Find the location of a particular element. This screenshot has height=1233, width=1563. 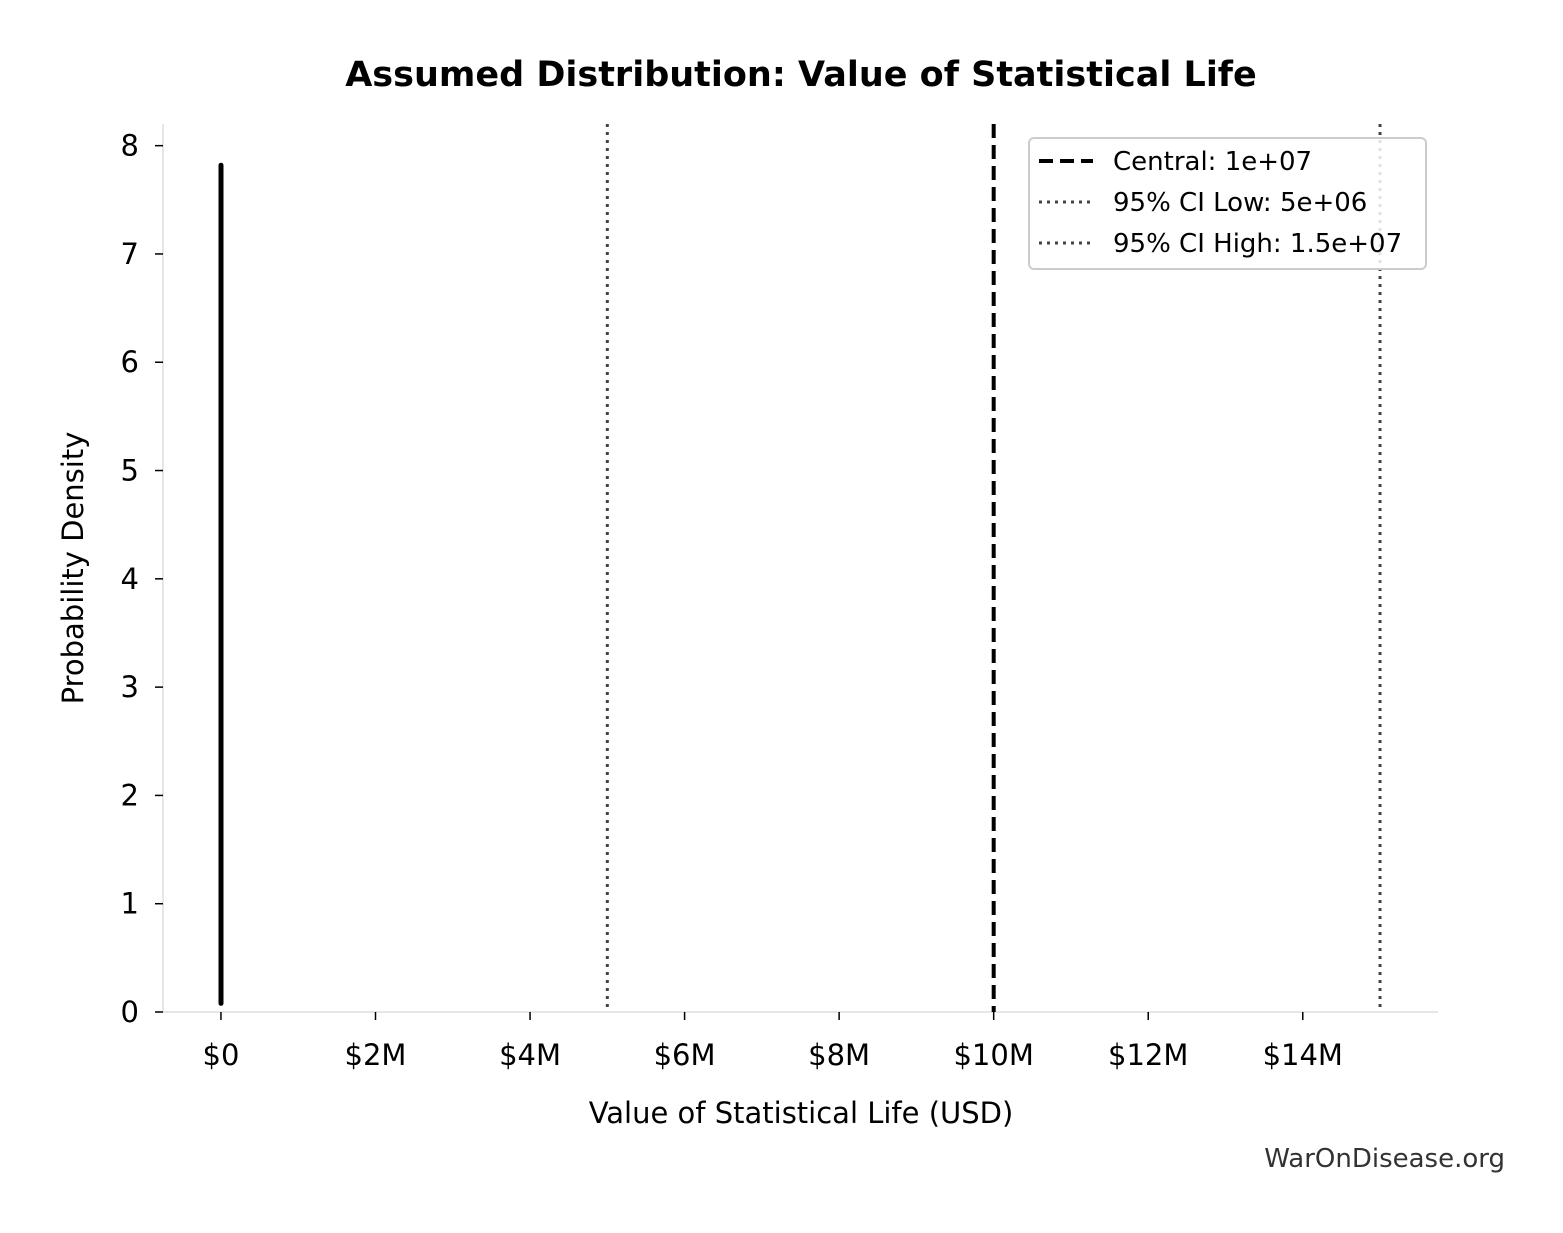

x-tick-label: $12M is located at coordinates (1148, 1055).